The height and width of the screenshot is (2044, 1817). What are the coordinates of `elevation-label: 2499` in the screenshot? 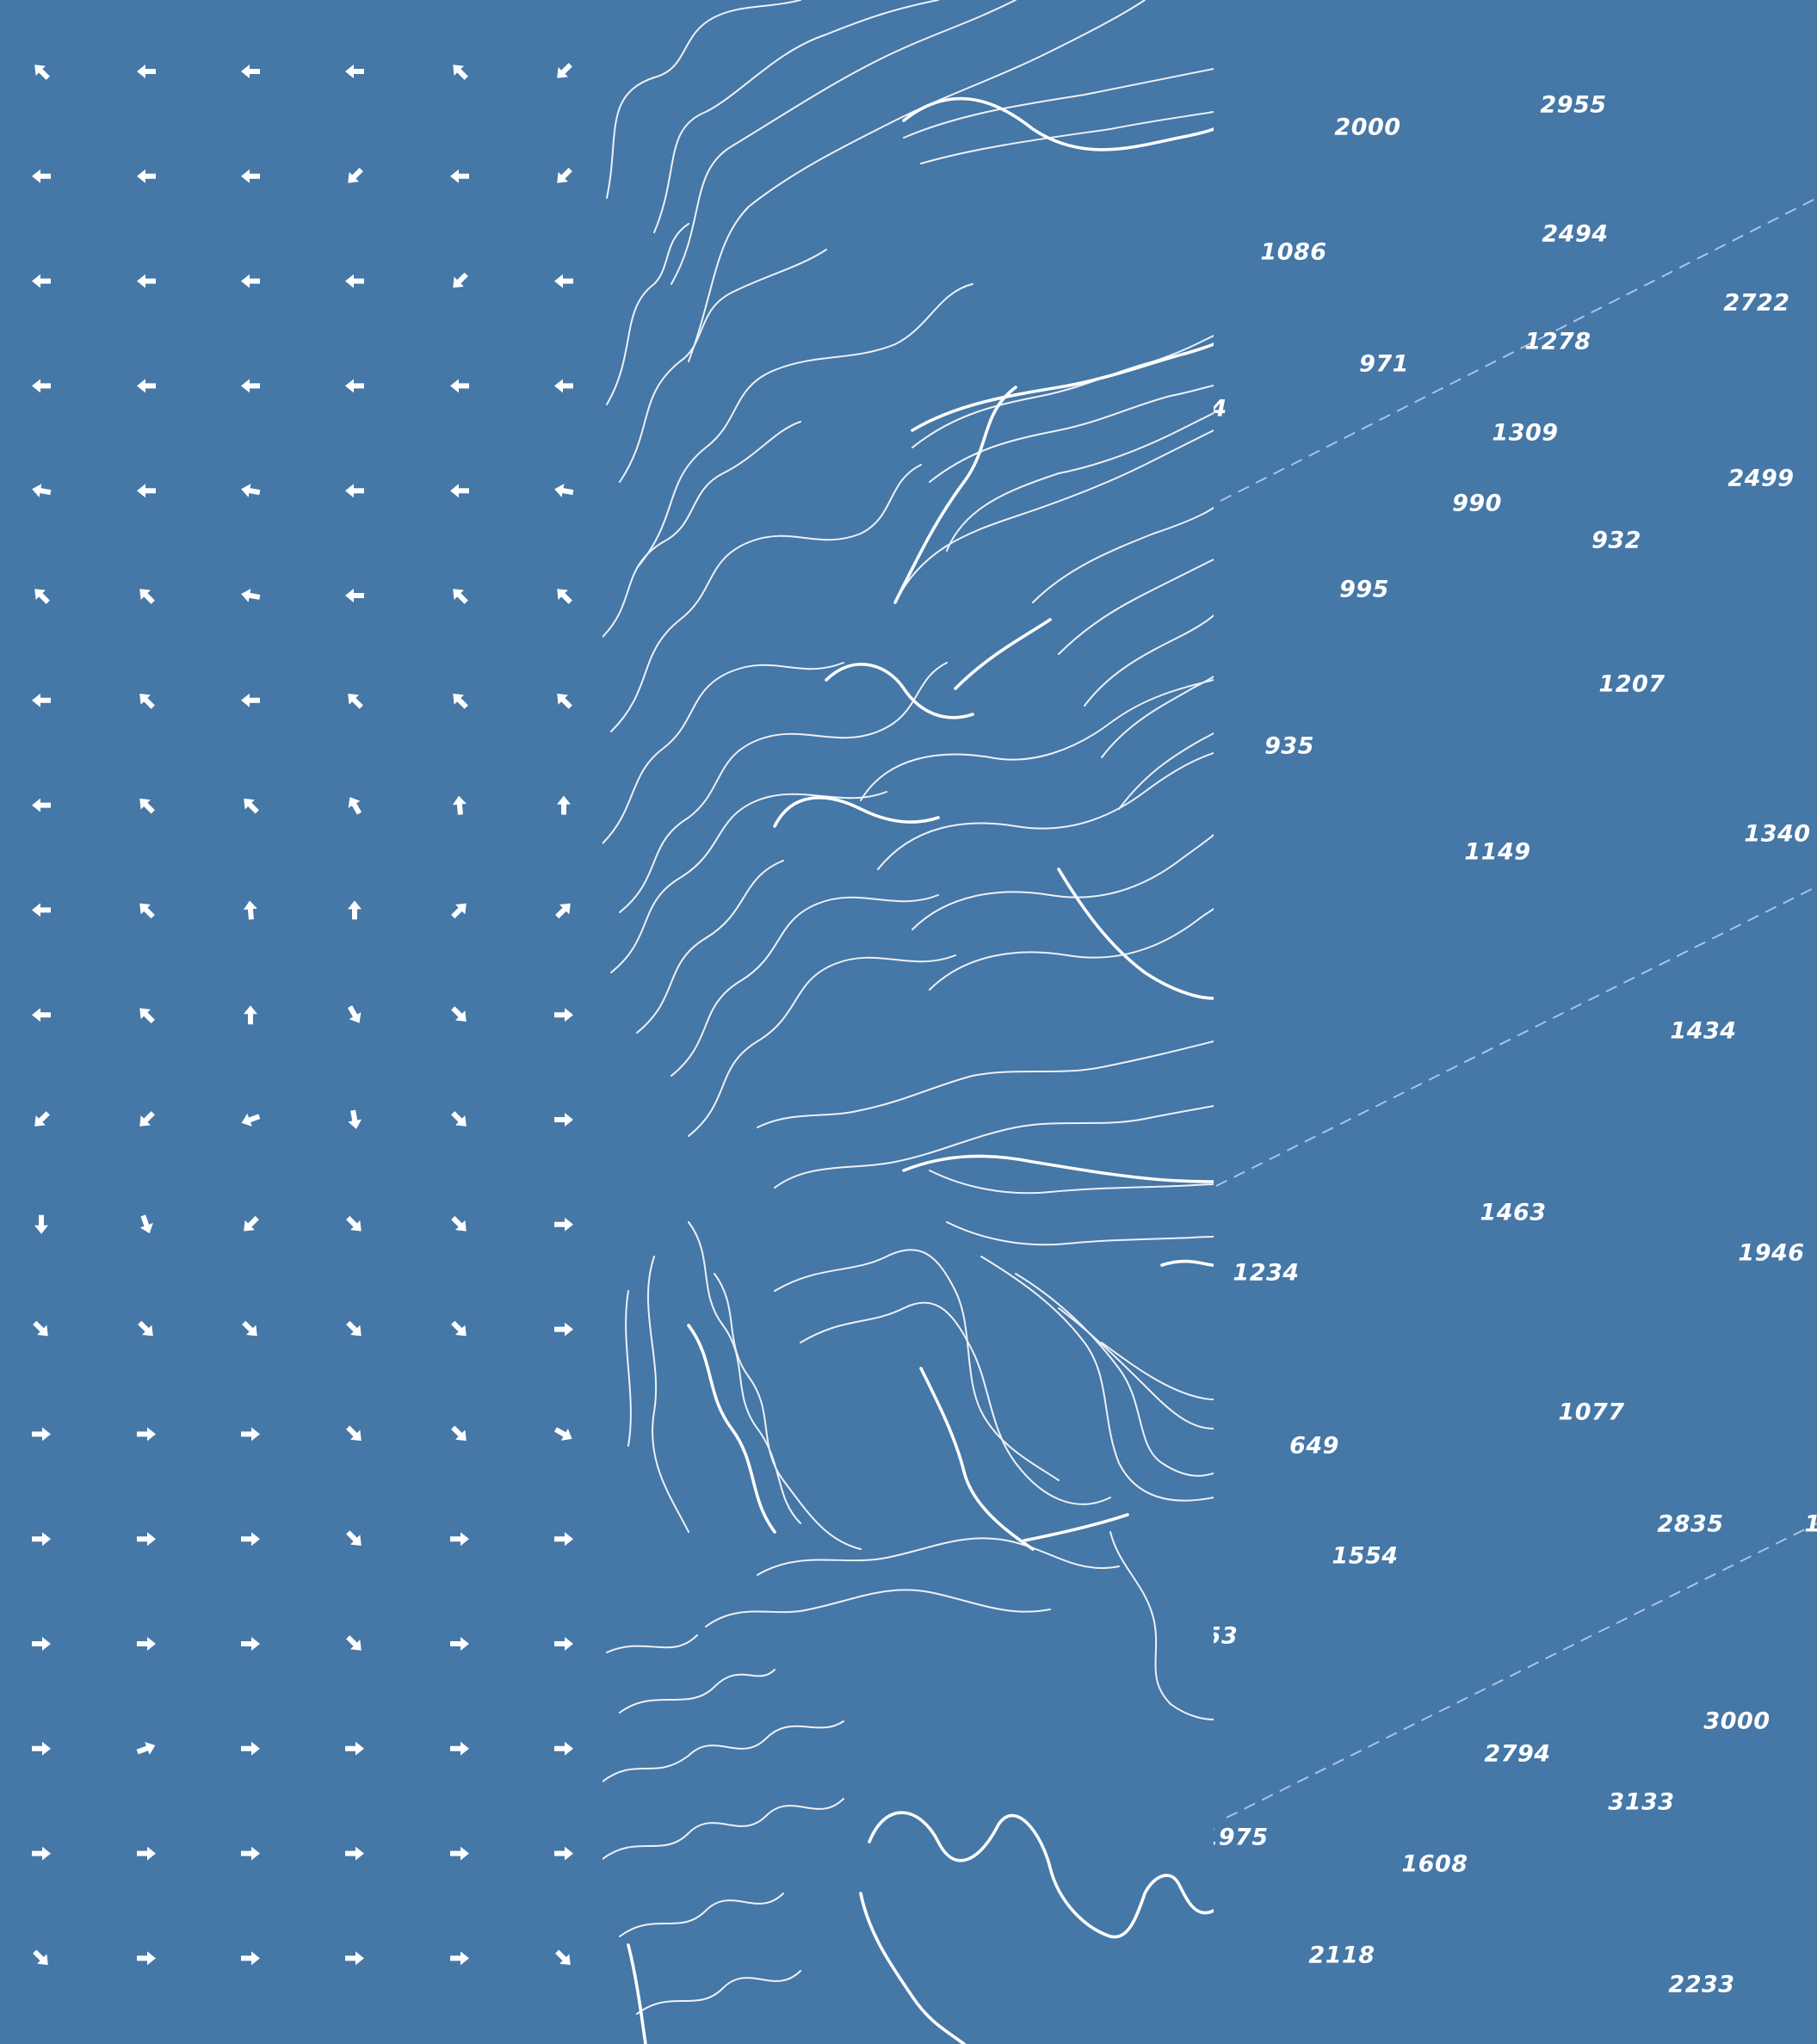 It's located at (1760, 479).